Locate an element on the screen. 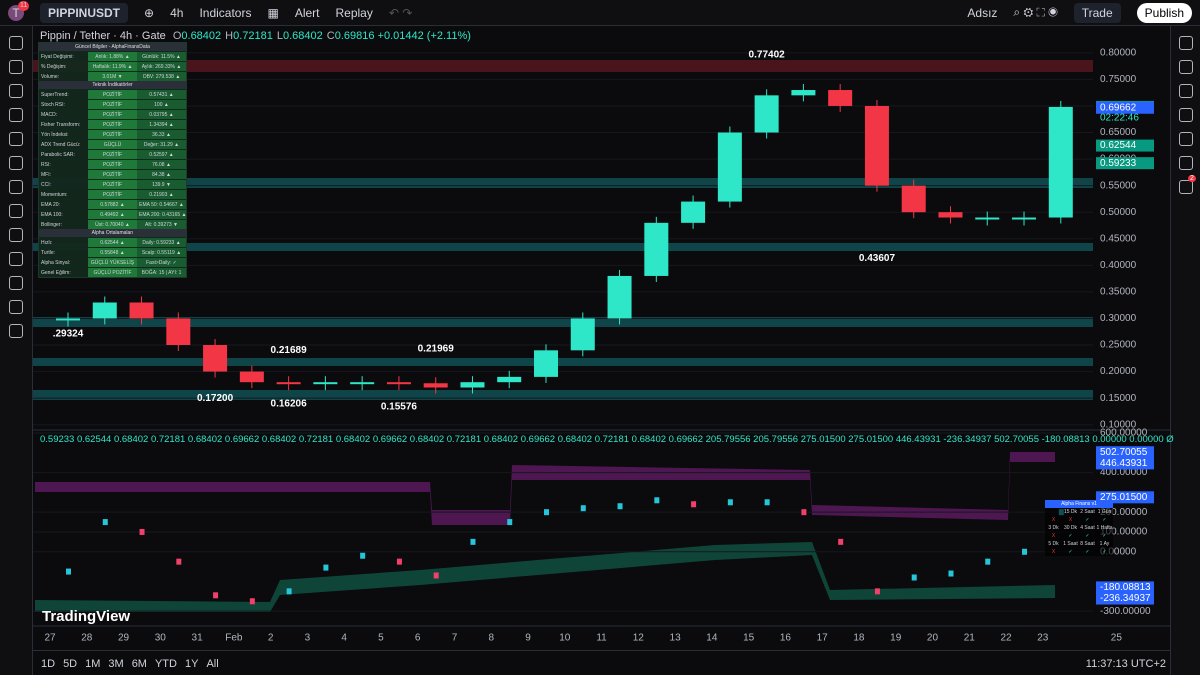  info-row: Turtle: 0.55848 ▲ Scalp: 0.55119 ▲ is located at coordinates (112, 252).